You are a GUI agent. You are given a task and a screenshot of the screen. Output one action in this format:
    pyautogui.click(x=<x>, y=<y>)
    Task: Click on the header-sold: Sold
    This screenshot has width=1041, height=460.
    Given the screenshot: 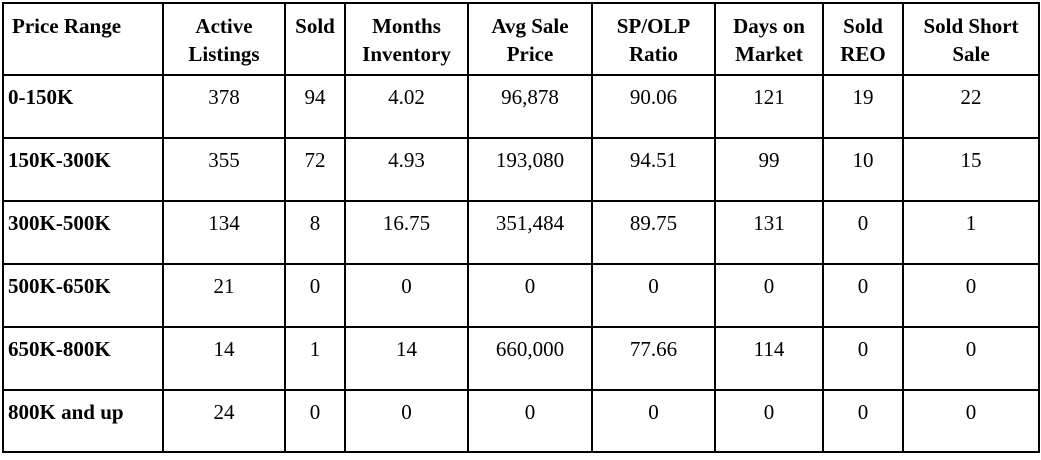 What is the action you would take?
    pyautogui.click(x=315, y=39)
    